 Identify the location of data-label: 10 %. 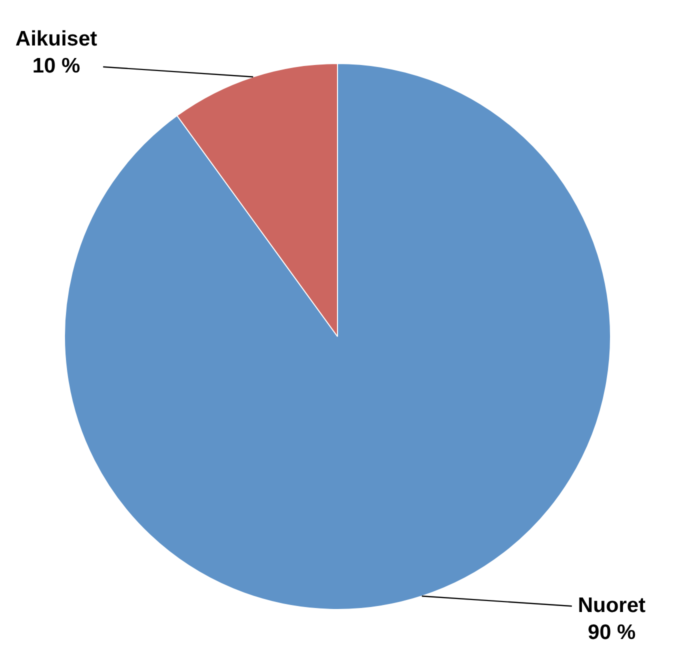
(56, 66).